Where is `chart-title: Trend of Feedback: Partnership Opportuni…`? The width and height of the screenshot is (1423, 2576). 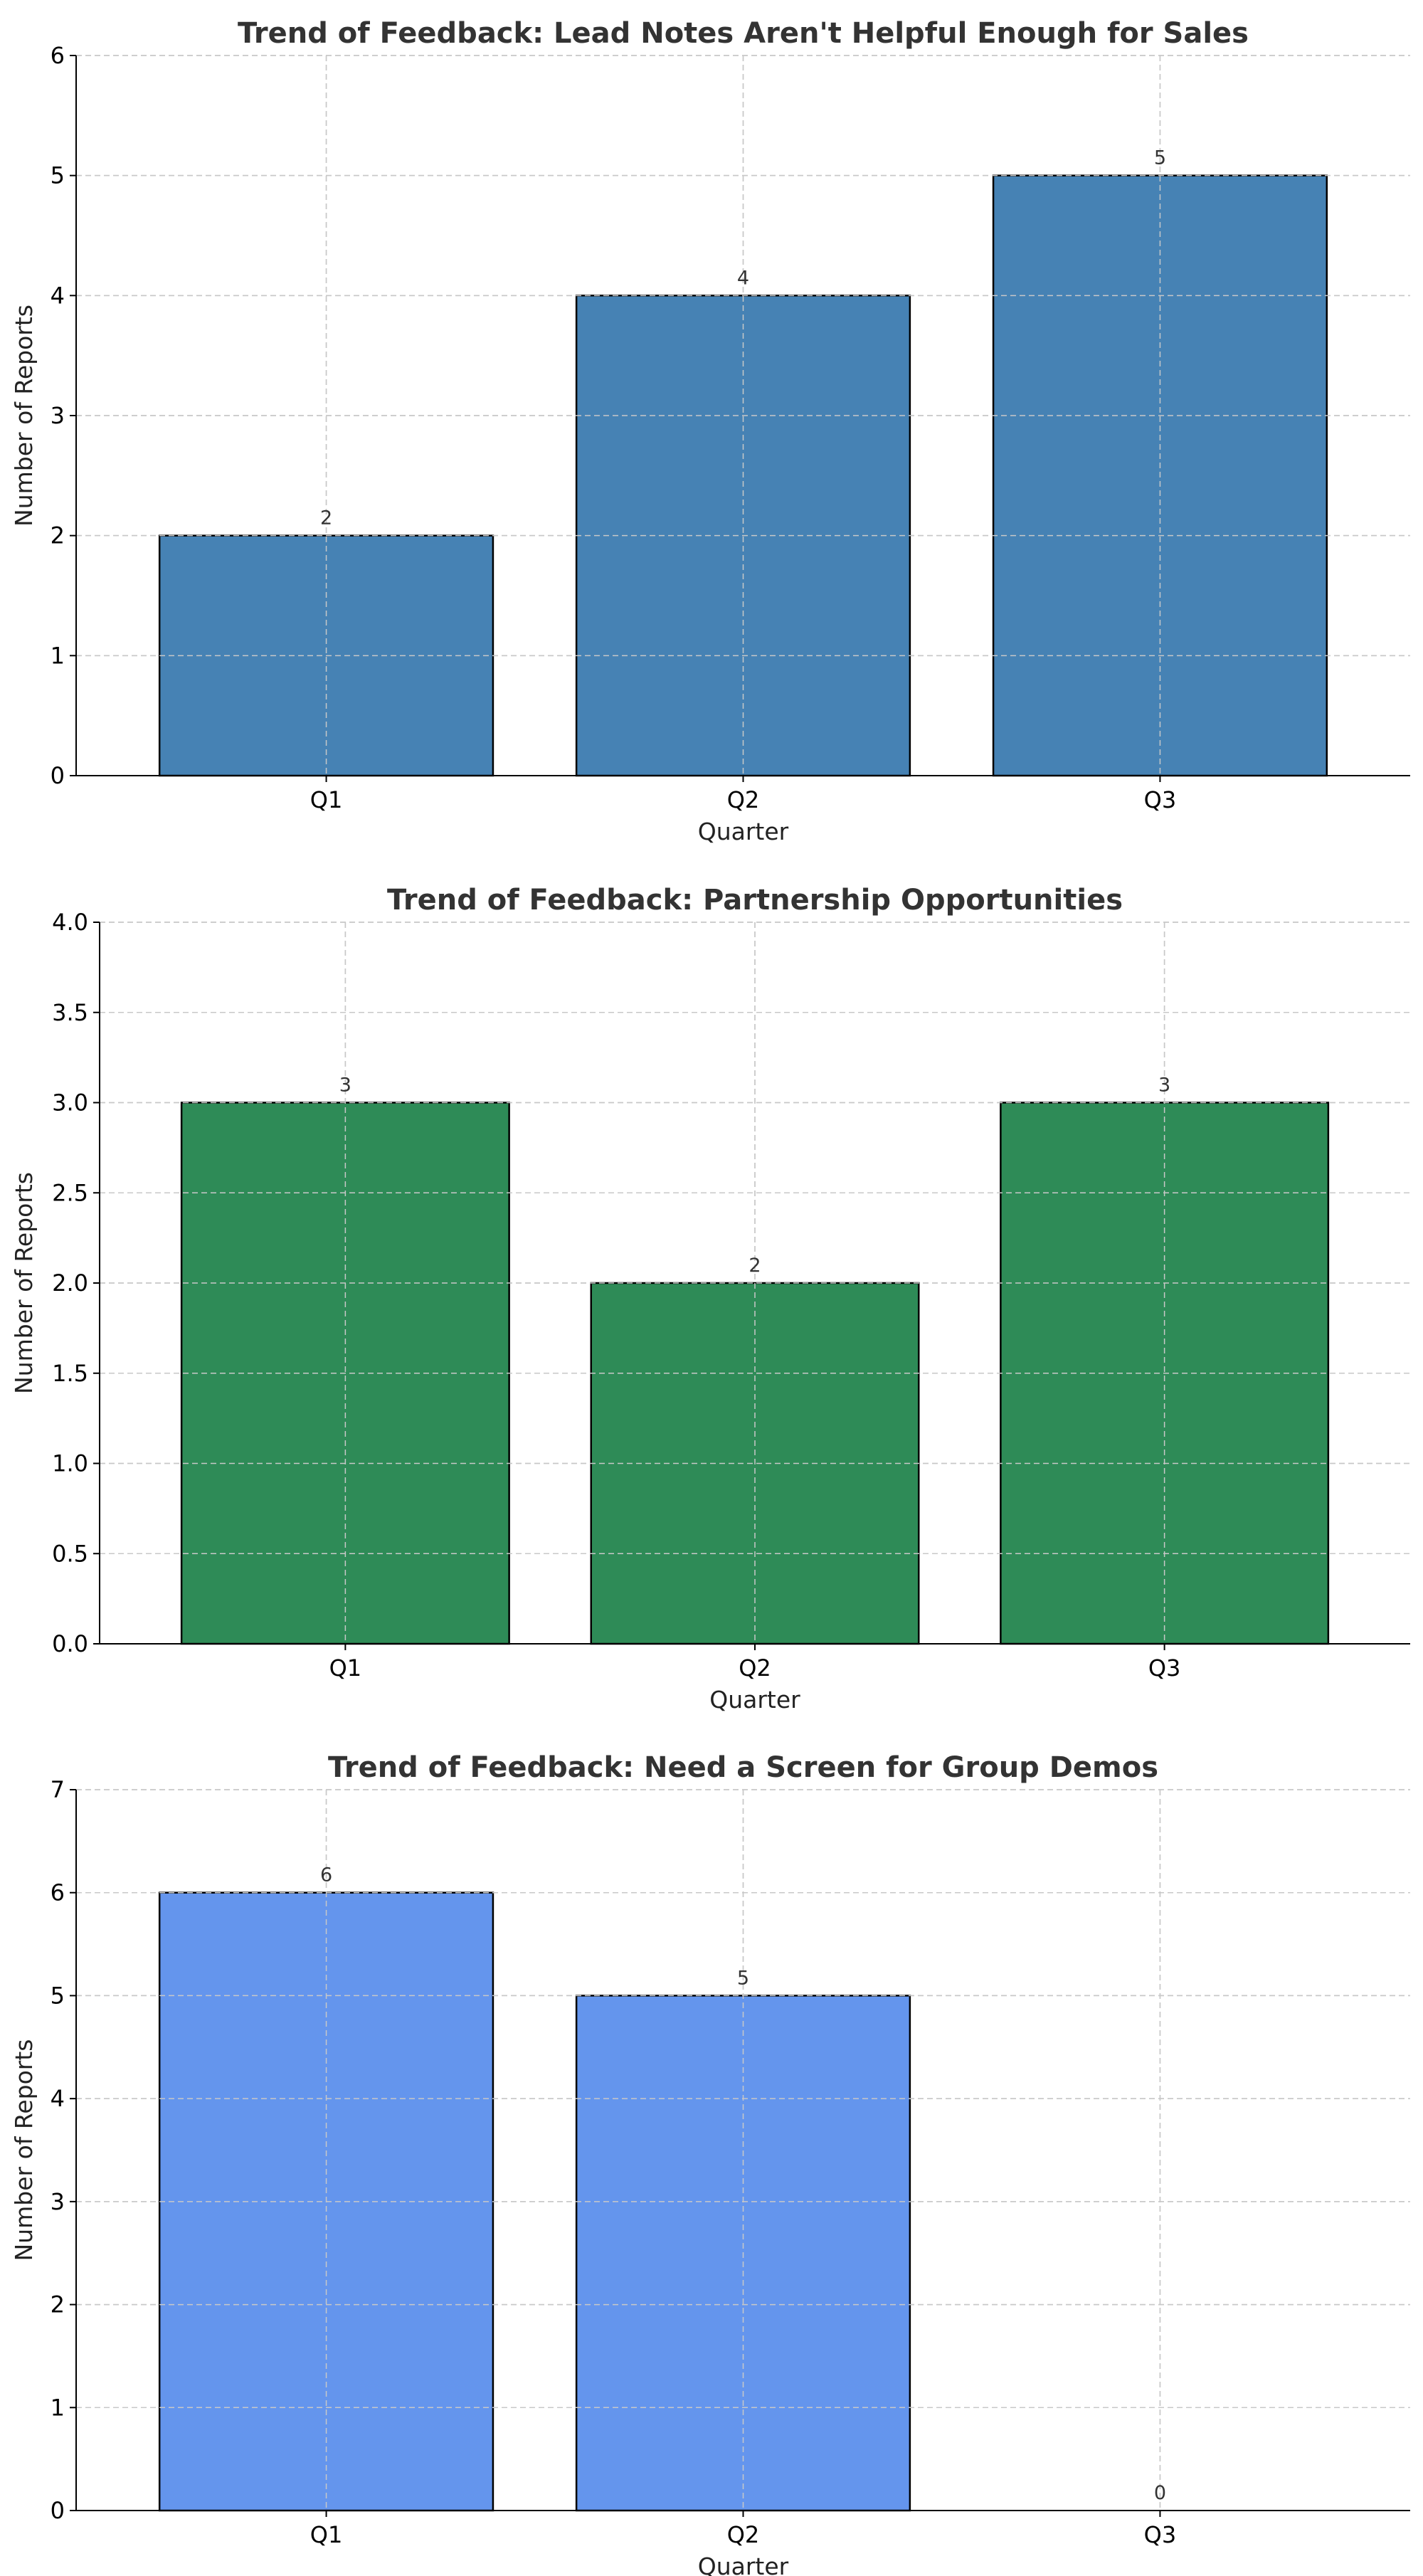 chart-title: Trend of Feedback: Partnership Opportuni… is located at coordinates (755, 900).